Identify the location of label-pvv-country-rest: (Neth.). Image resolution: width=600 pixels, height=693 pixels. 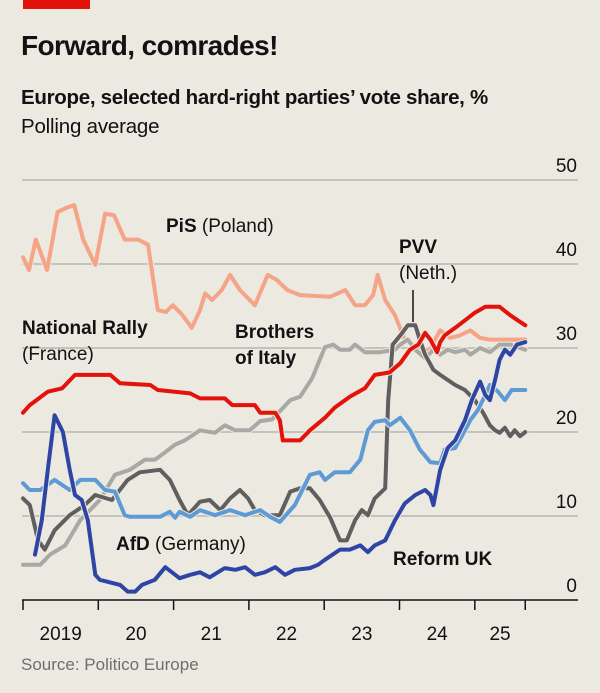
(428, 273).